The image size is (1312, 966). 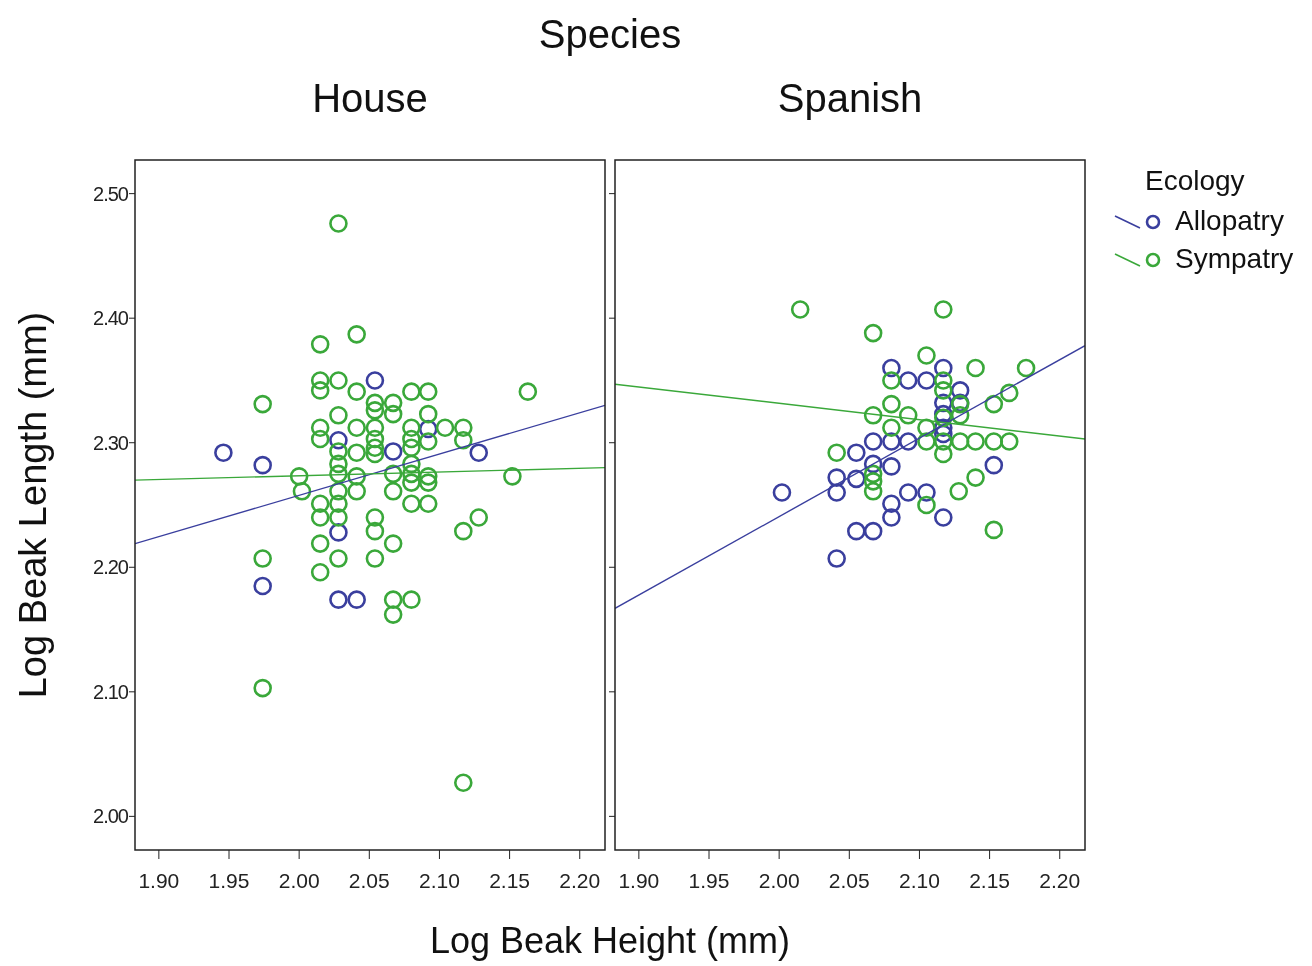 I want to click on y-tick-label: 2.00, so click(x=111, y=816).